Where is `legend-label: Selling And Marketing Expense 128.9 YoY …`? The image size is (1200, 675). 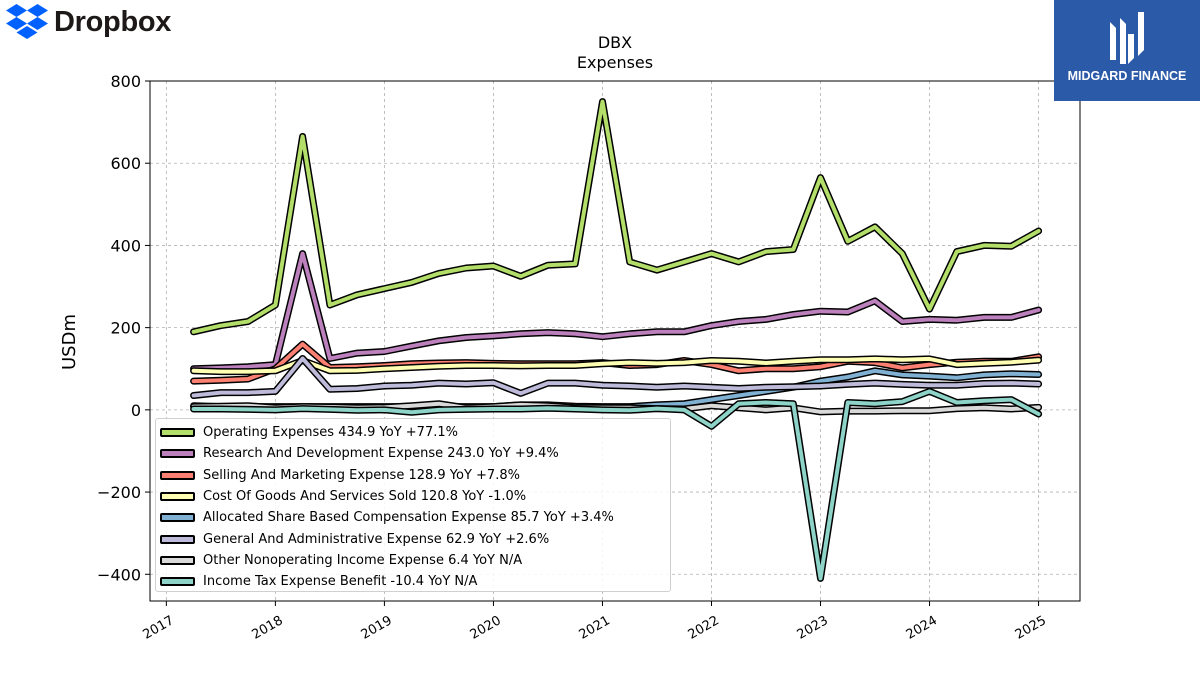 legend-label: Selling And Marketing Expense 128.9 YoY … is located at coordinates (361, 475).